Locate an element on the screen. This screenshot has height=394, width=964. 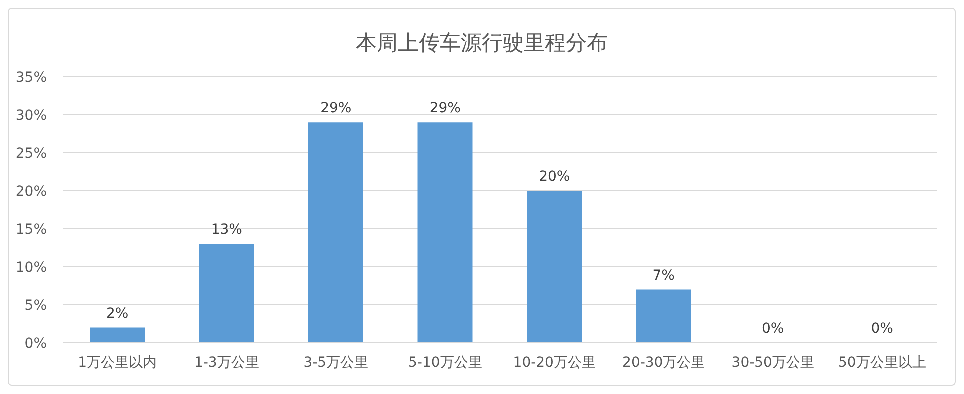
x-tick-label: 3-5万公里 is located at coordinates (336, 362).